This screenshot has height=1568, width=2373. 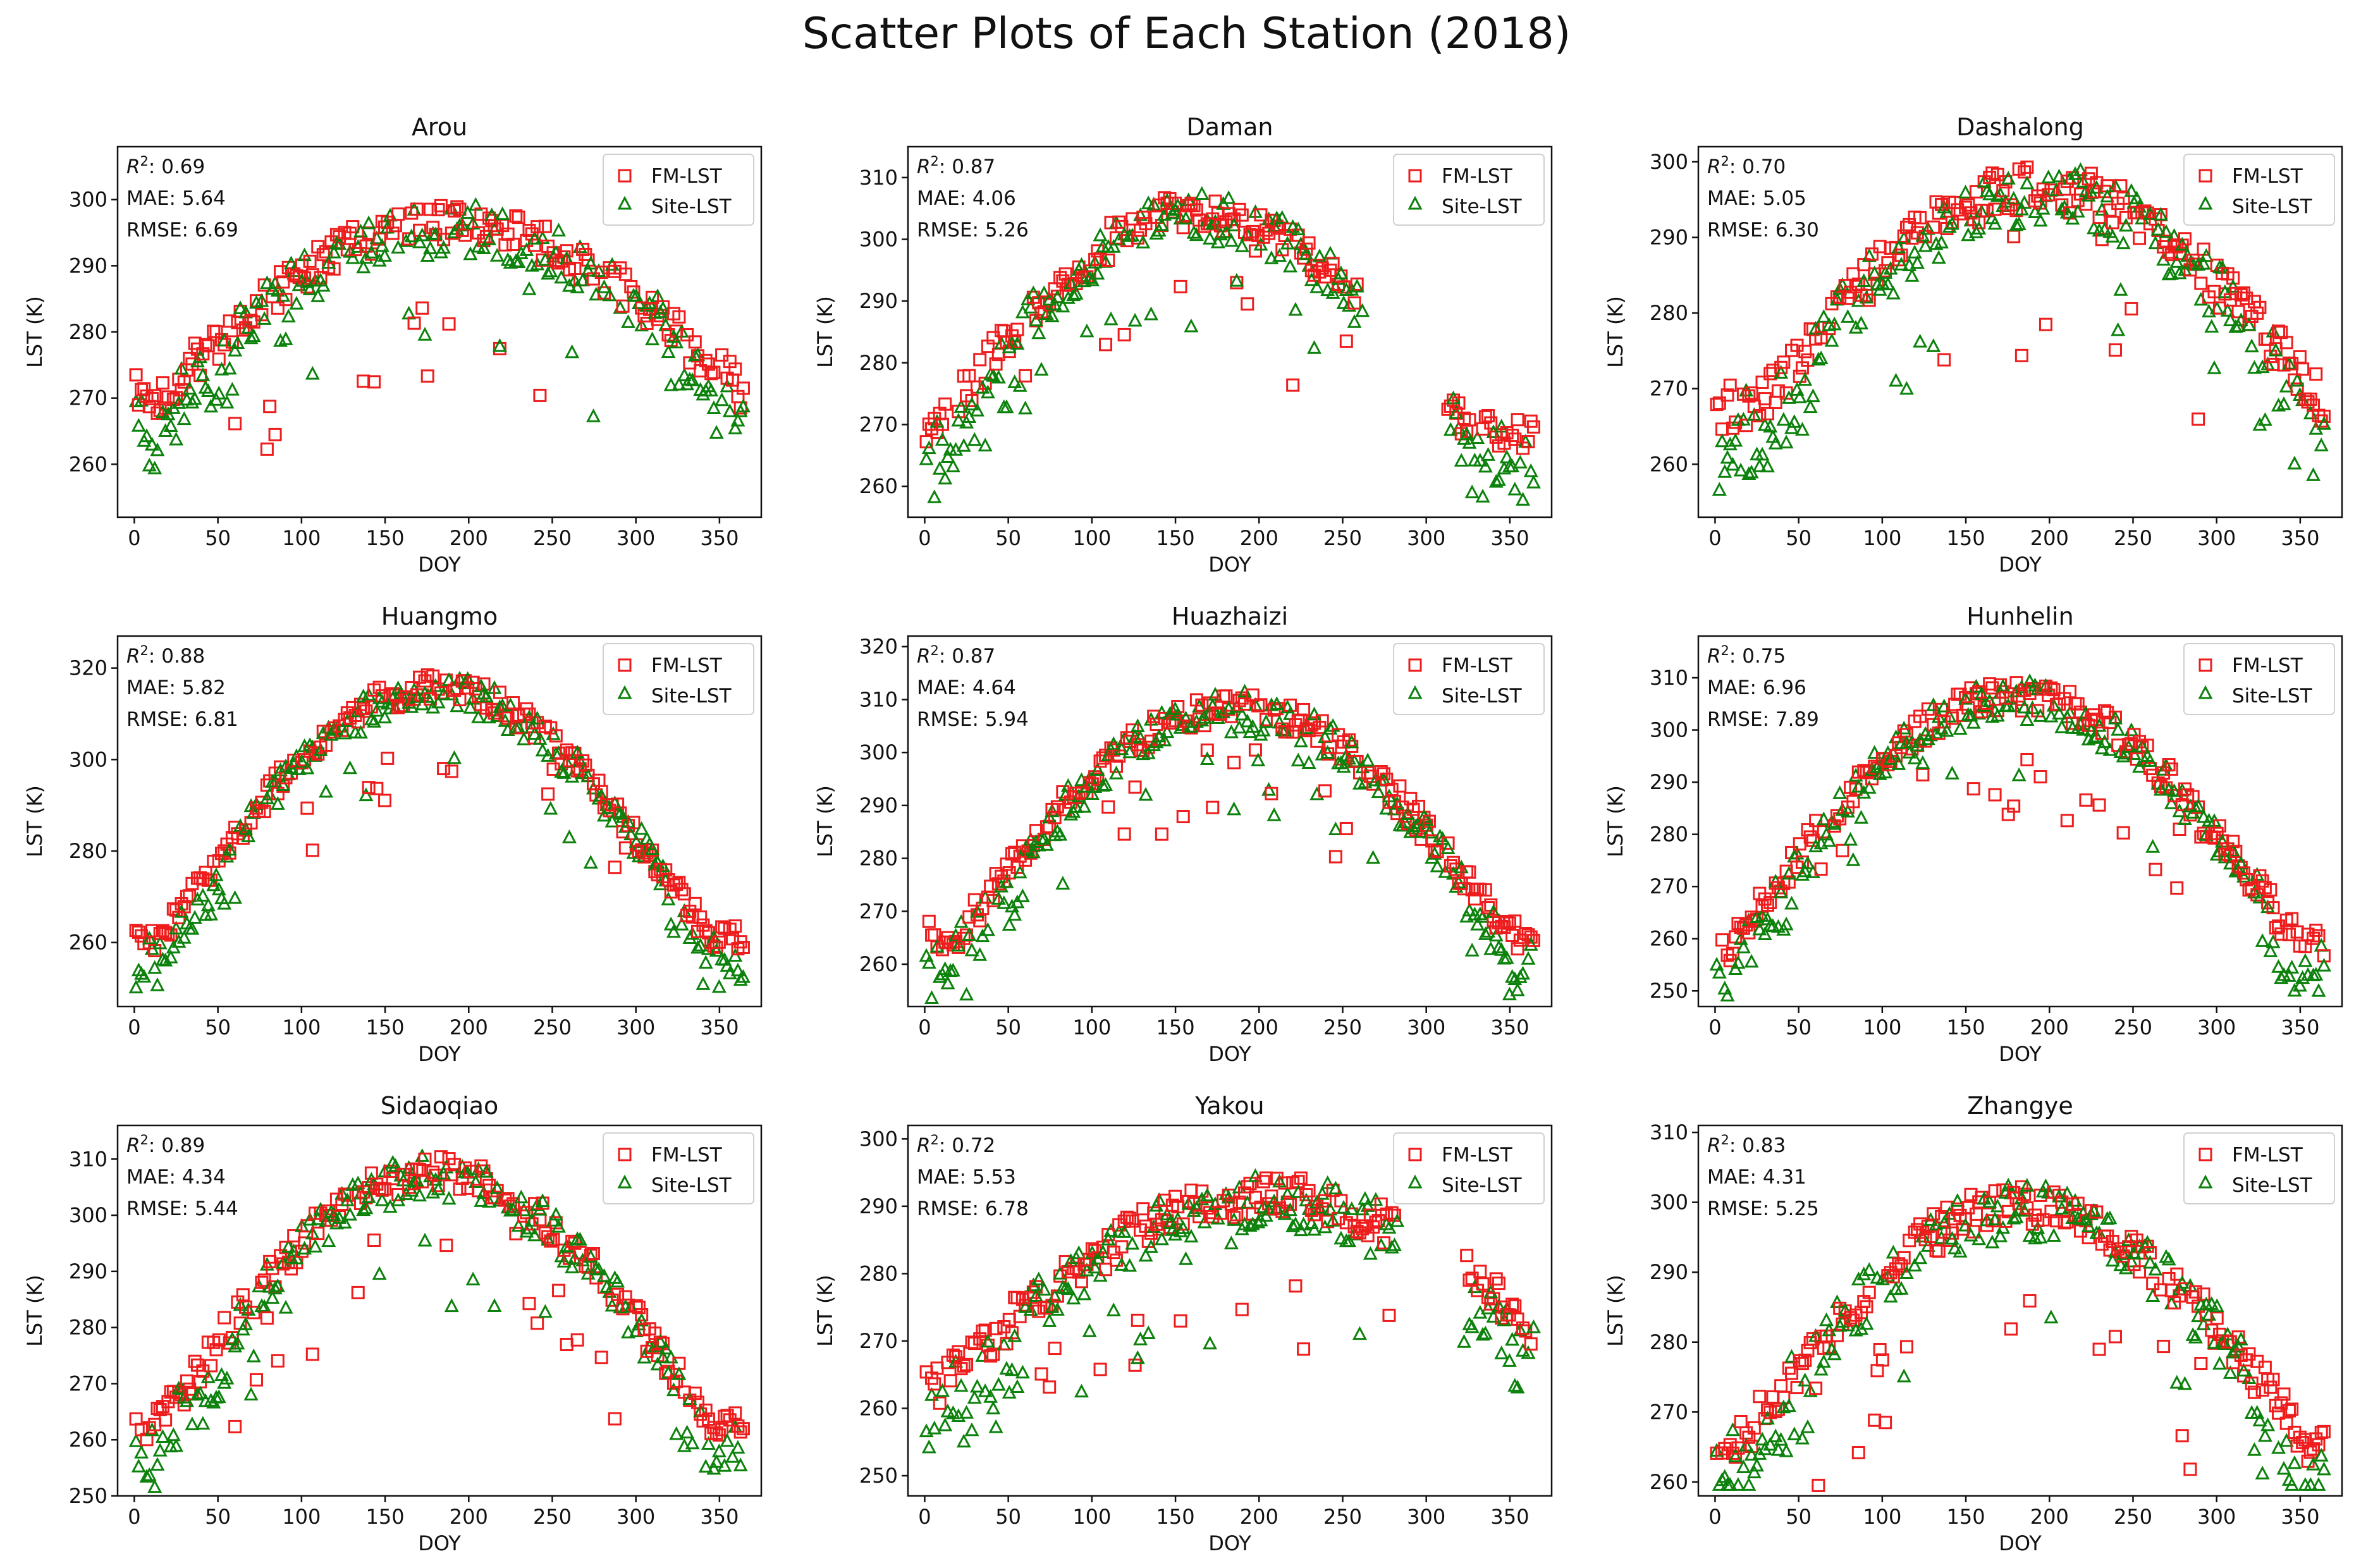 What do you see at coordinates (1342, 1027) in the screenshot?
I see `x-tick-label: 250` at bounding box center [1342, 1027].